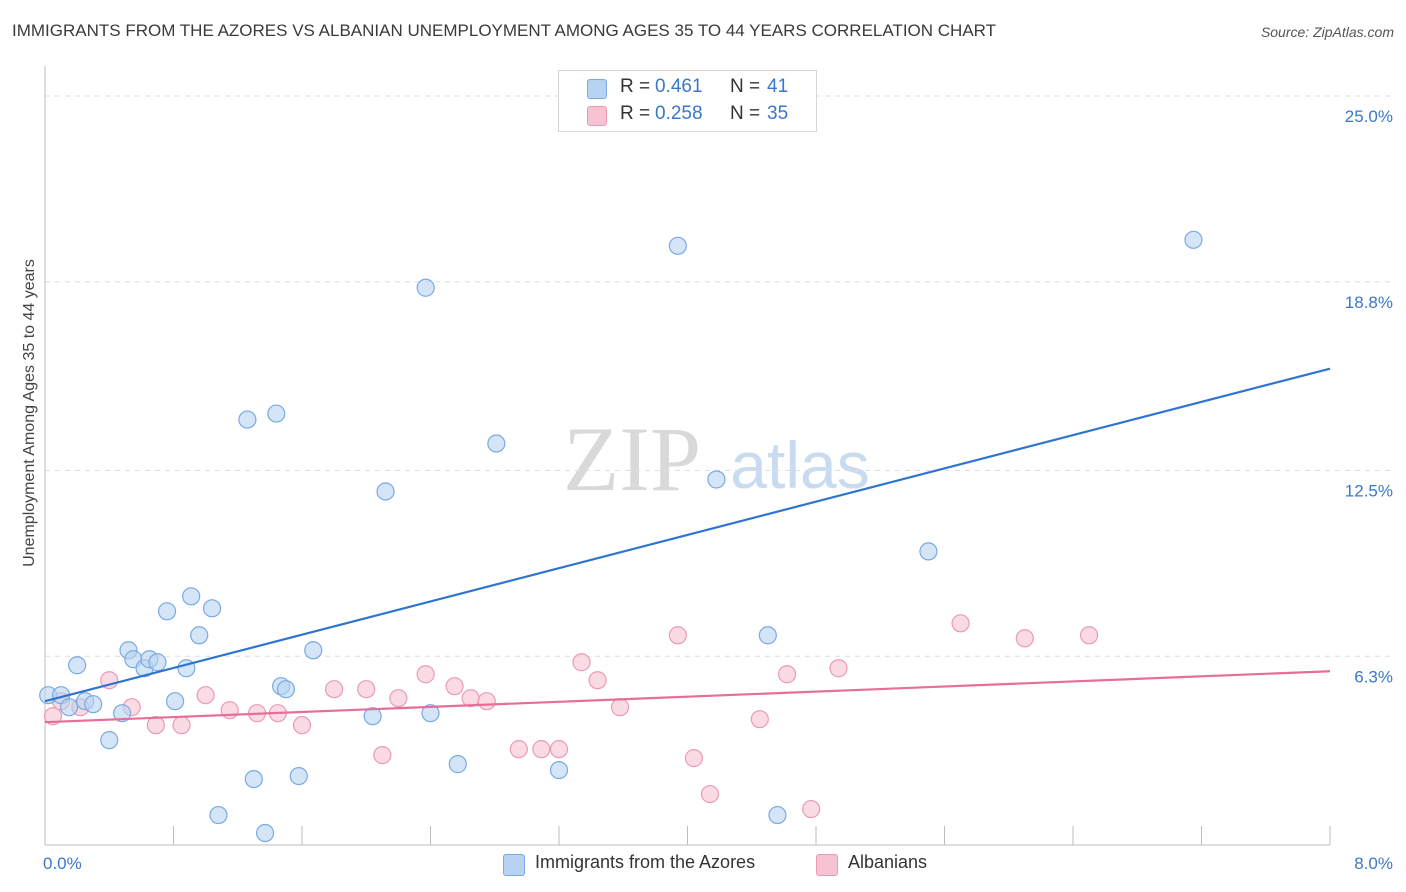 The image size is (1406, 892). Describe the element at coordinates (1369, 116) in the screenshot. I see `y-tick-label: 25.0%` at that location.